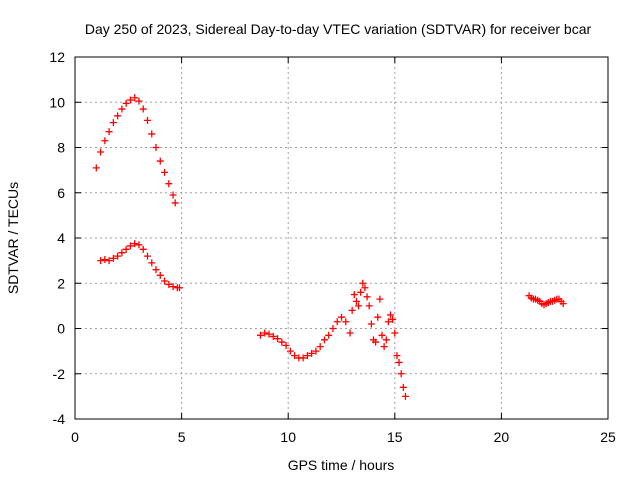 Image resolution: width=640 pixels, height=480 pixels. What do you see at coordinates (61, 193) in the screenshot?
I see `y-tick-label: 6` at bounding box center [61, 193].